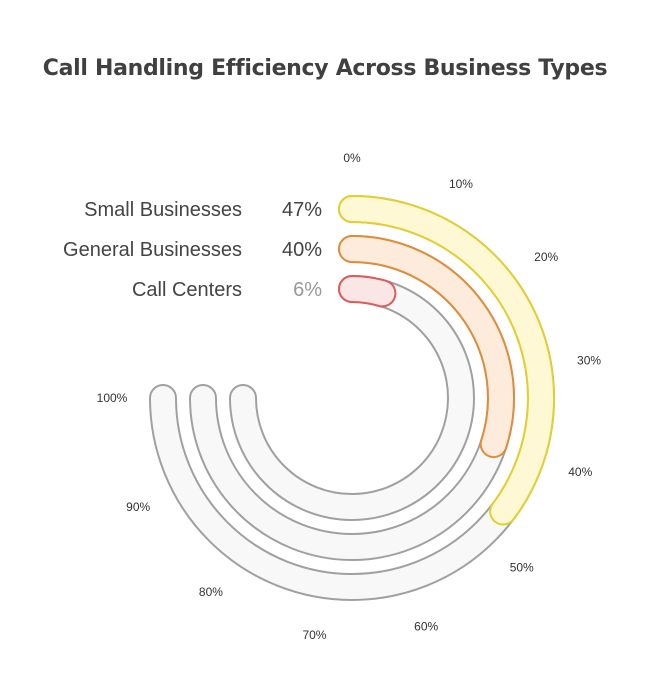 This screenshot has height=700, width=650. What do you see at coordinates (522, 568) in the screenshot?
I see `tick-label: 50%` at bounding box center [522, 568].